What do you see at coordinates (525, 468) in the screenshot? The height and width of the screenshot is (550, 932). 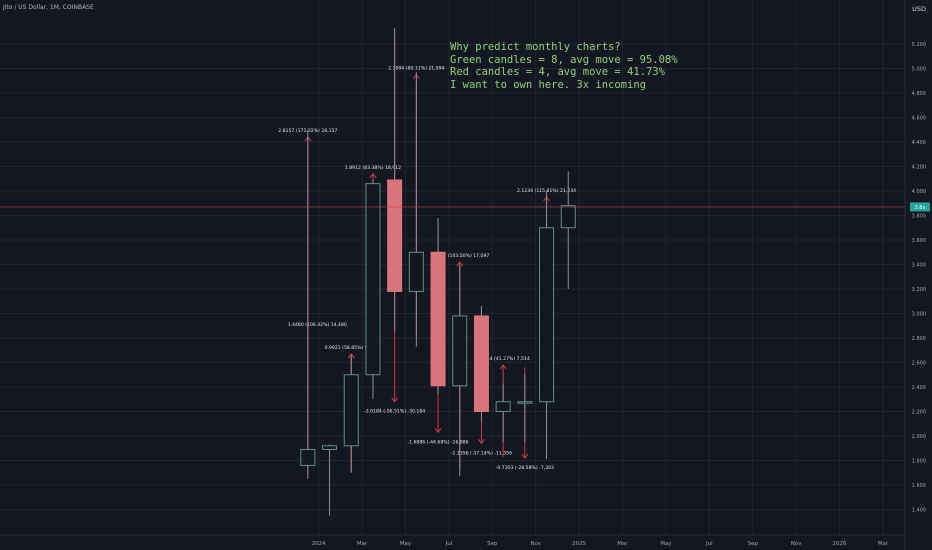 I see `measure-label-10: -0.7303 (-28.58%) -7,303` at bounding box center [525, 468].